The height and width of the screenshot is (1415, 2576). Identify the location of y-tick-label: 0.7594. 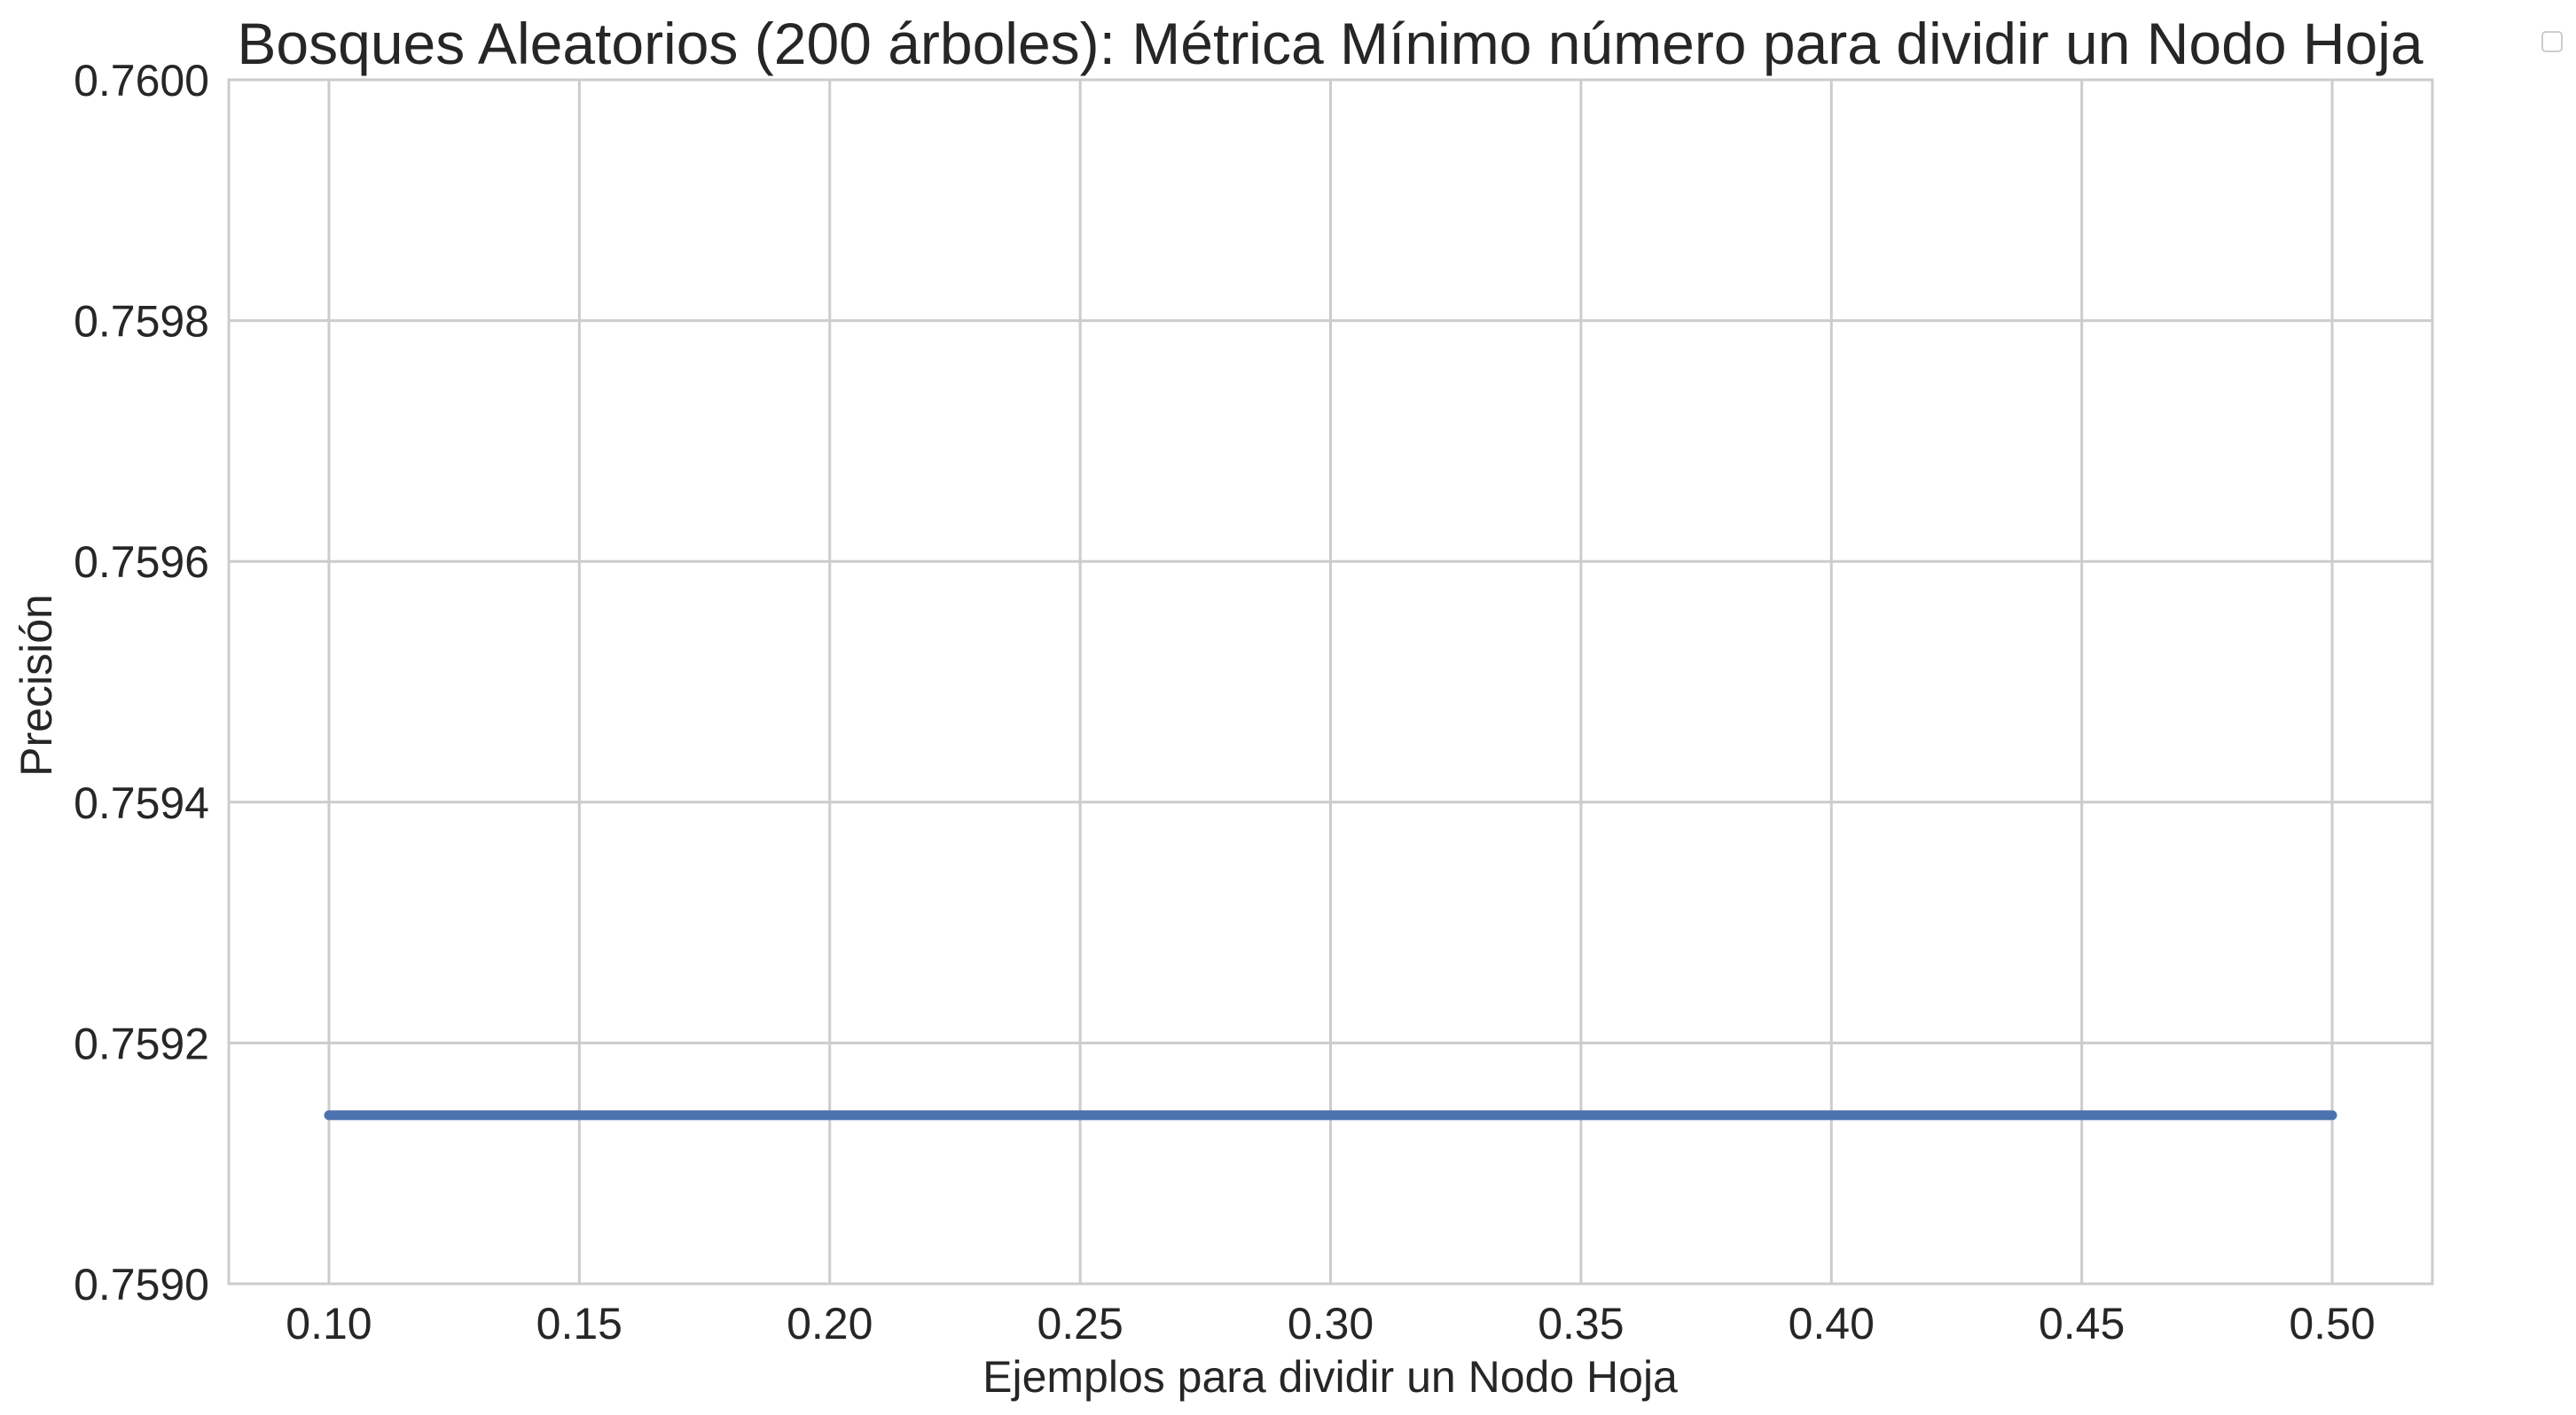
(141, 803).